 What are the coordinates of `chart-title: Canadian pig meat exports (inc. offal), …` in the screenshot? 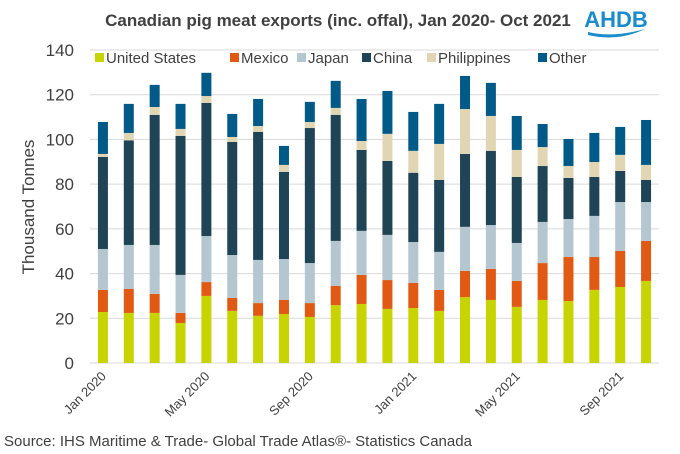 It's located at (338, 20).